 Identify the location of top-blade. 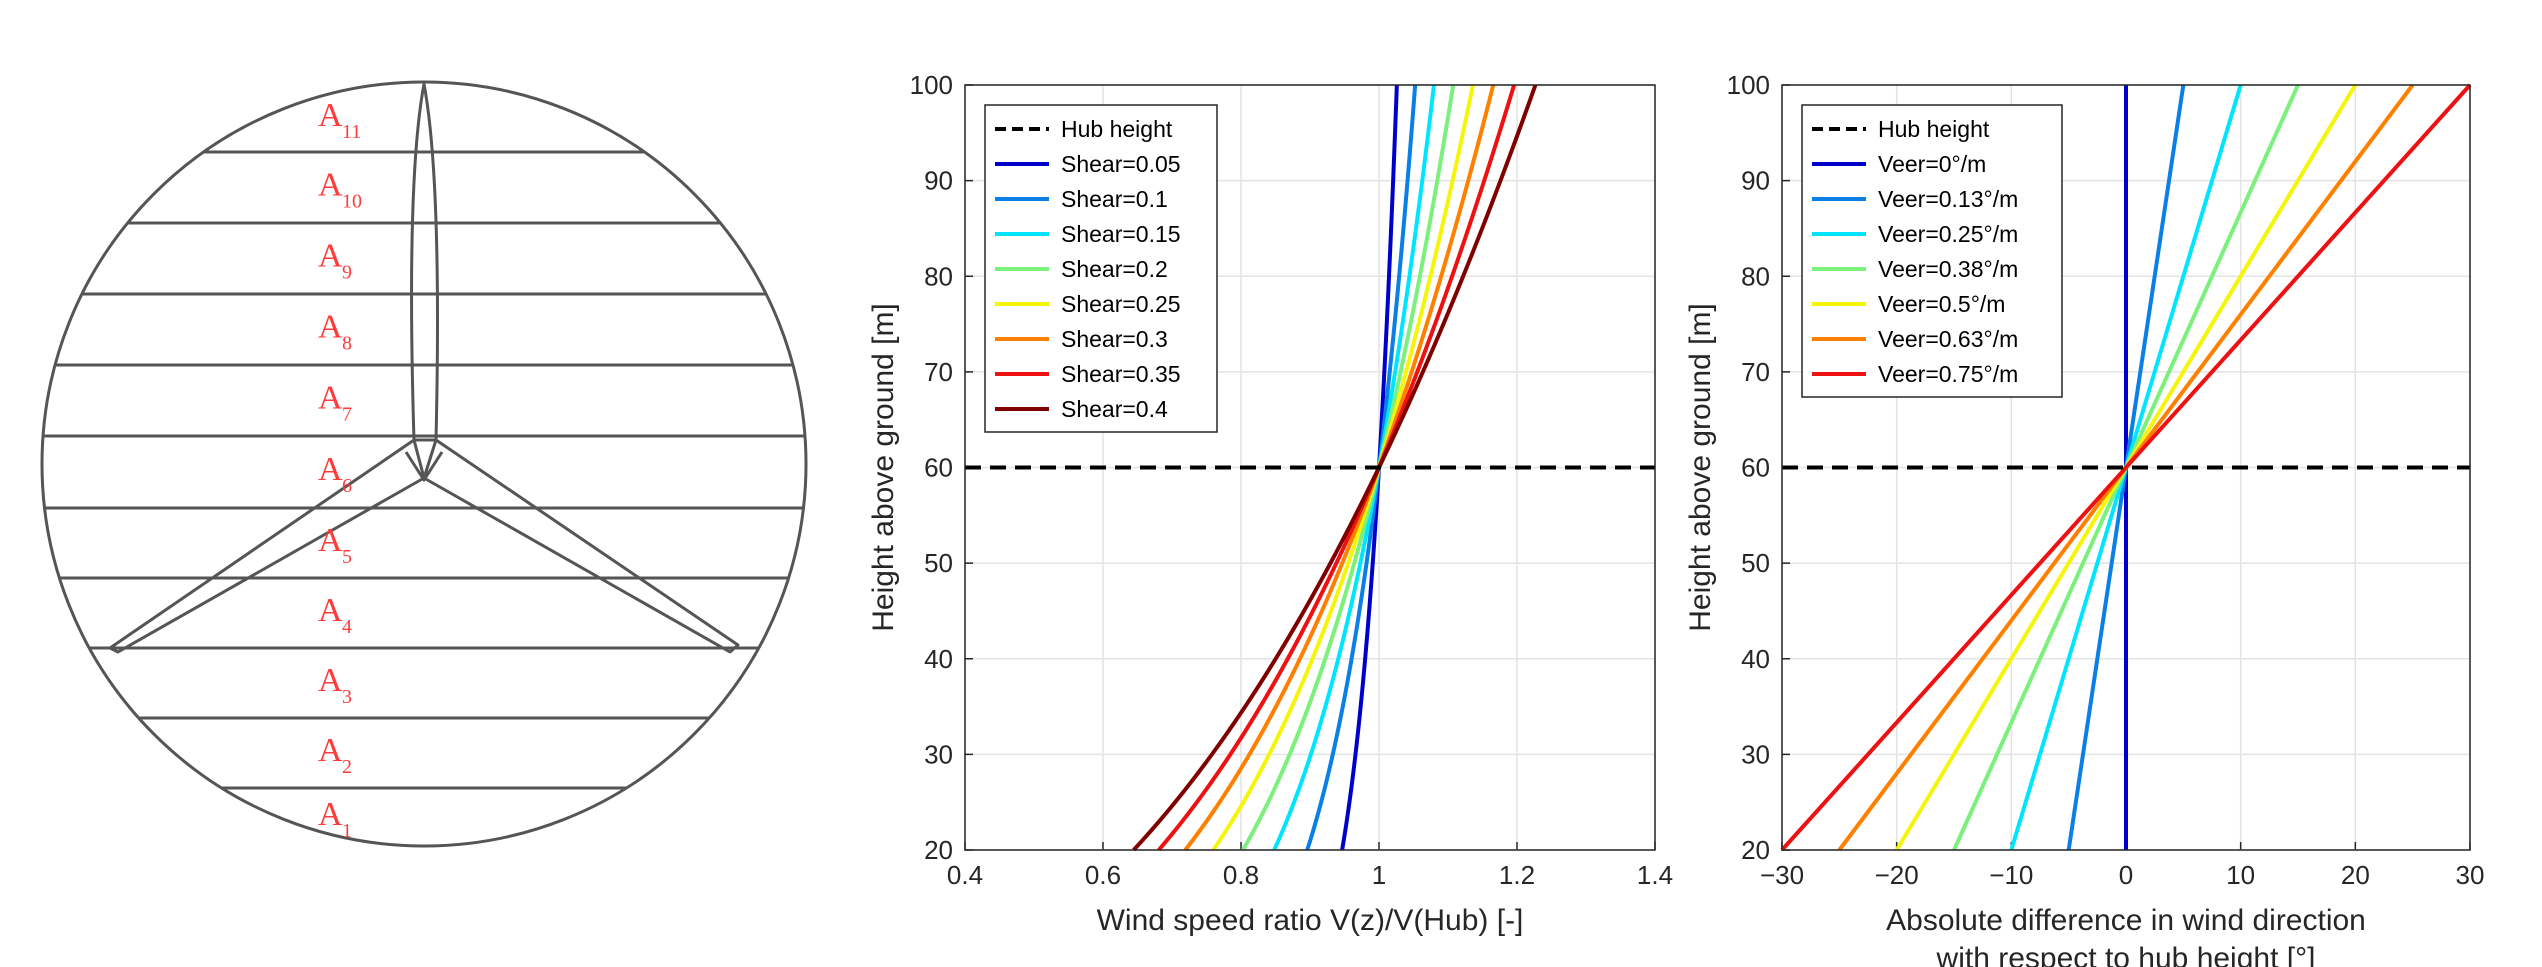
(424, 262).